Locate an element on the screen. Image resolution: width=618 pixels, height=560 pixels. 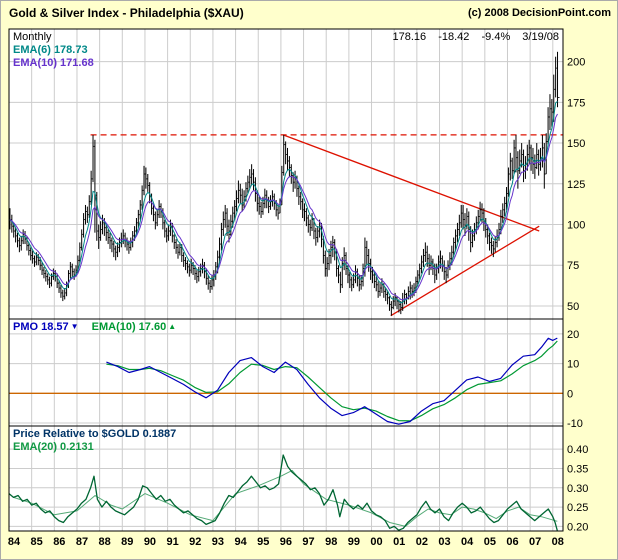
pmo-labels: PMO 18.57 ▼ EMA(10) 17.60 ▲ is located at coordinates (94, 327).